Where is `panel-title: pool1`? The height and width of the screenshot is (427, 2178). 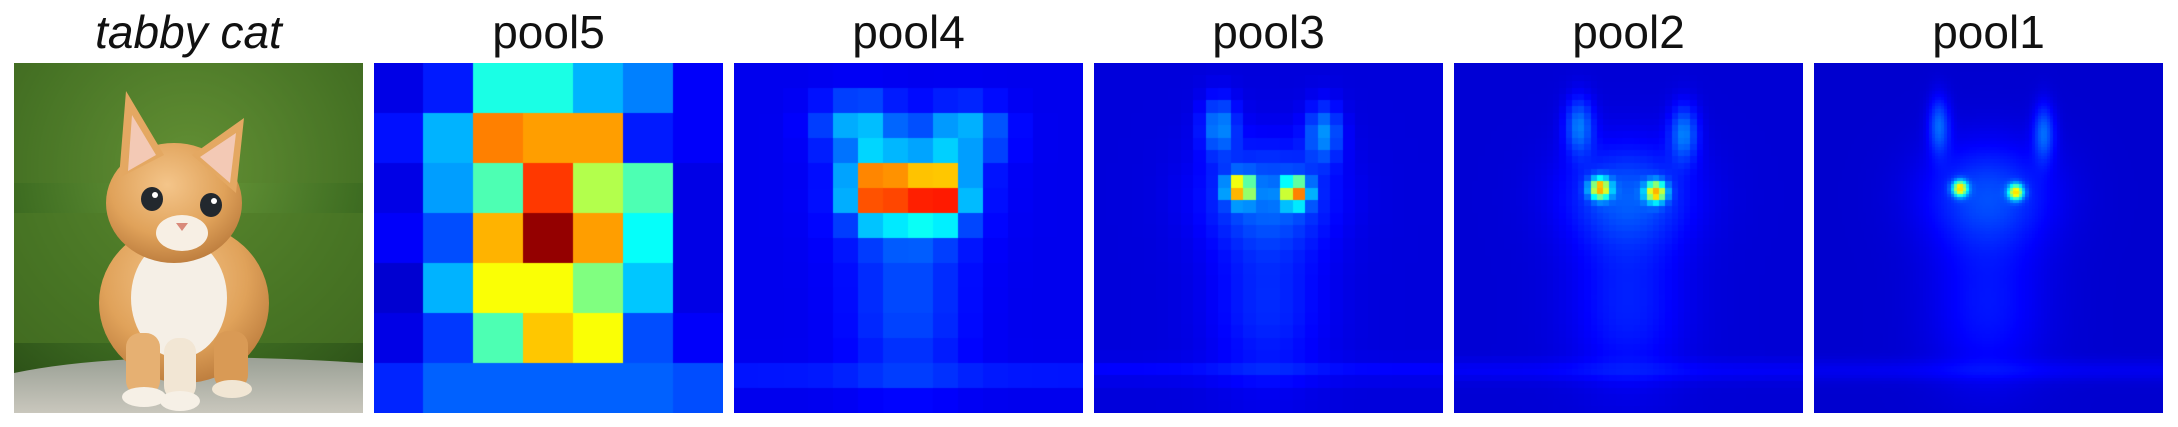
panel-title: pool1 is located at coordinates (1988, 32).